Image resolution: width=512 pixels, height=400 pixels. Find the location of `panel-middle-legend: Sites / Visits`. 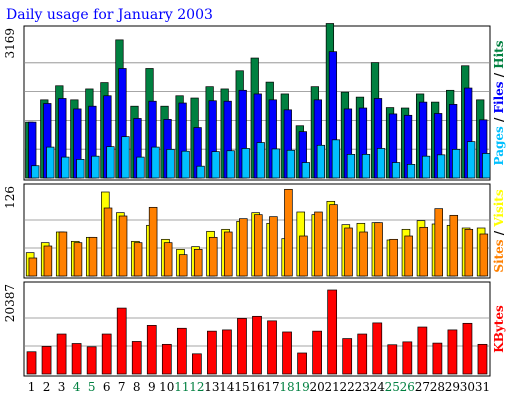

panel-middle-legend: Sites / Visits is located at coordinates (499, 230).